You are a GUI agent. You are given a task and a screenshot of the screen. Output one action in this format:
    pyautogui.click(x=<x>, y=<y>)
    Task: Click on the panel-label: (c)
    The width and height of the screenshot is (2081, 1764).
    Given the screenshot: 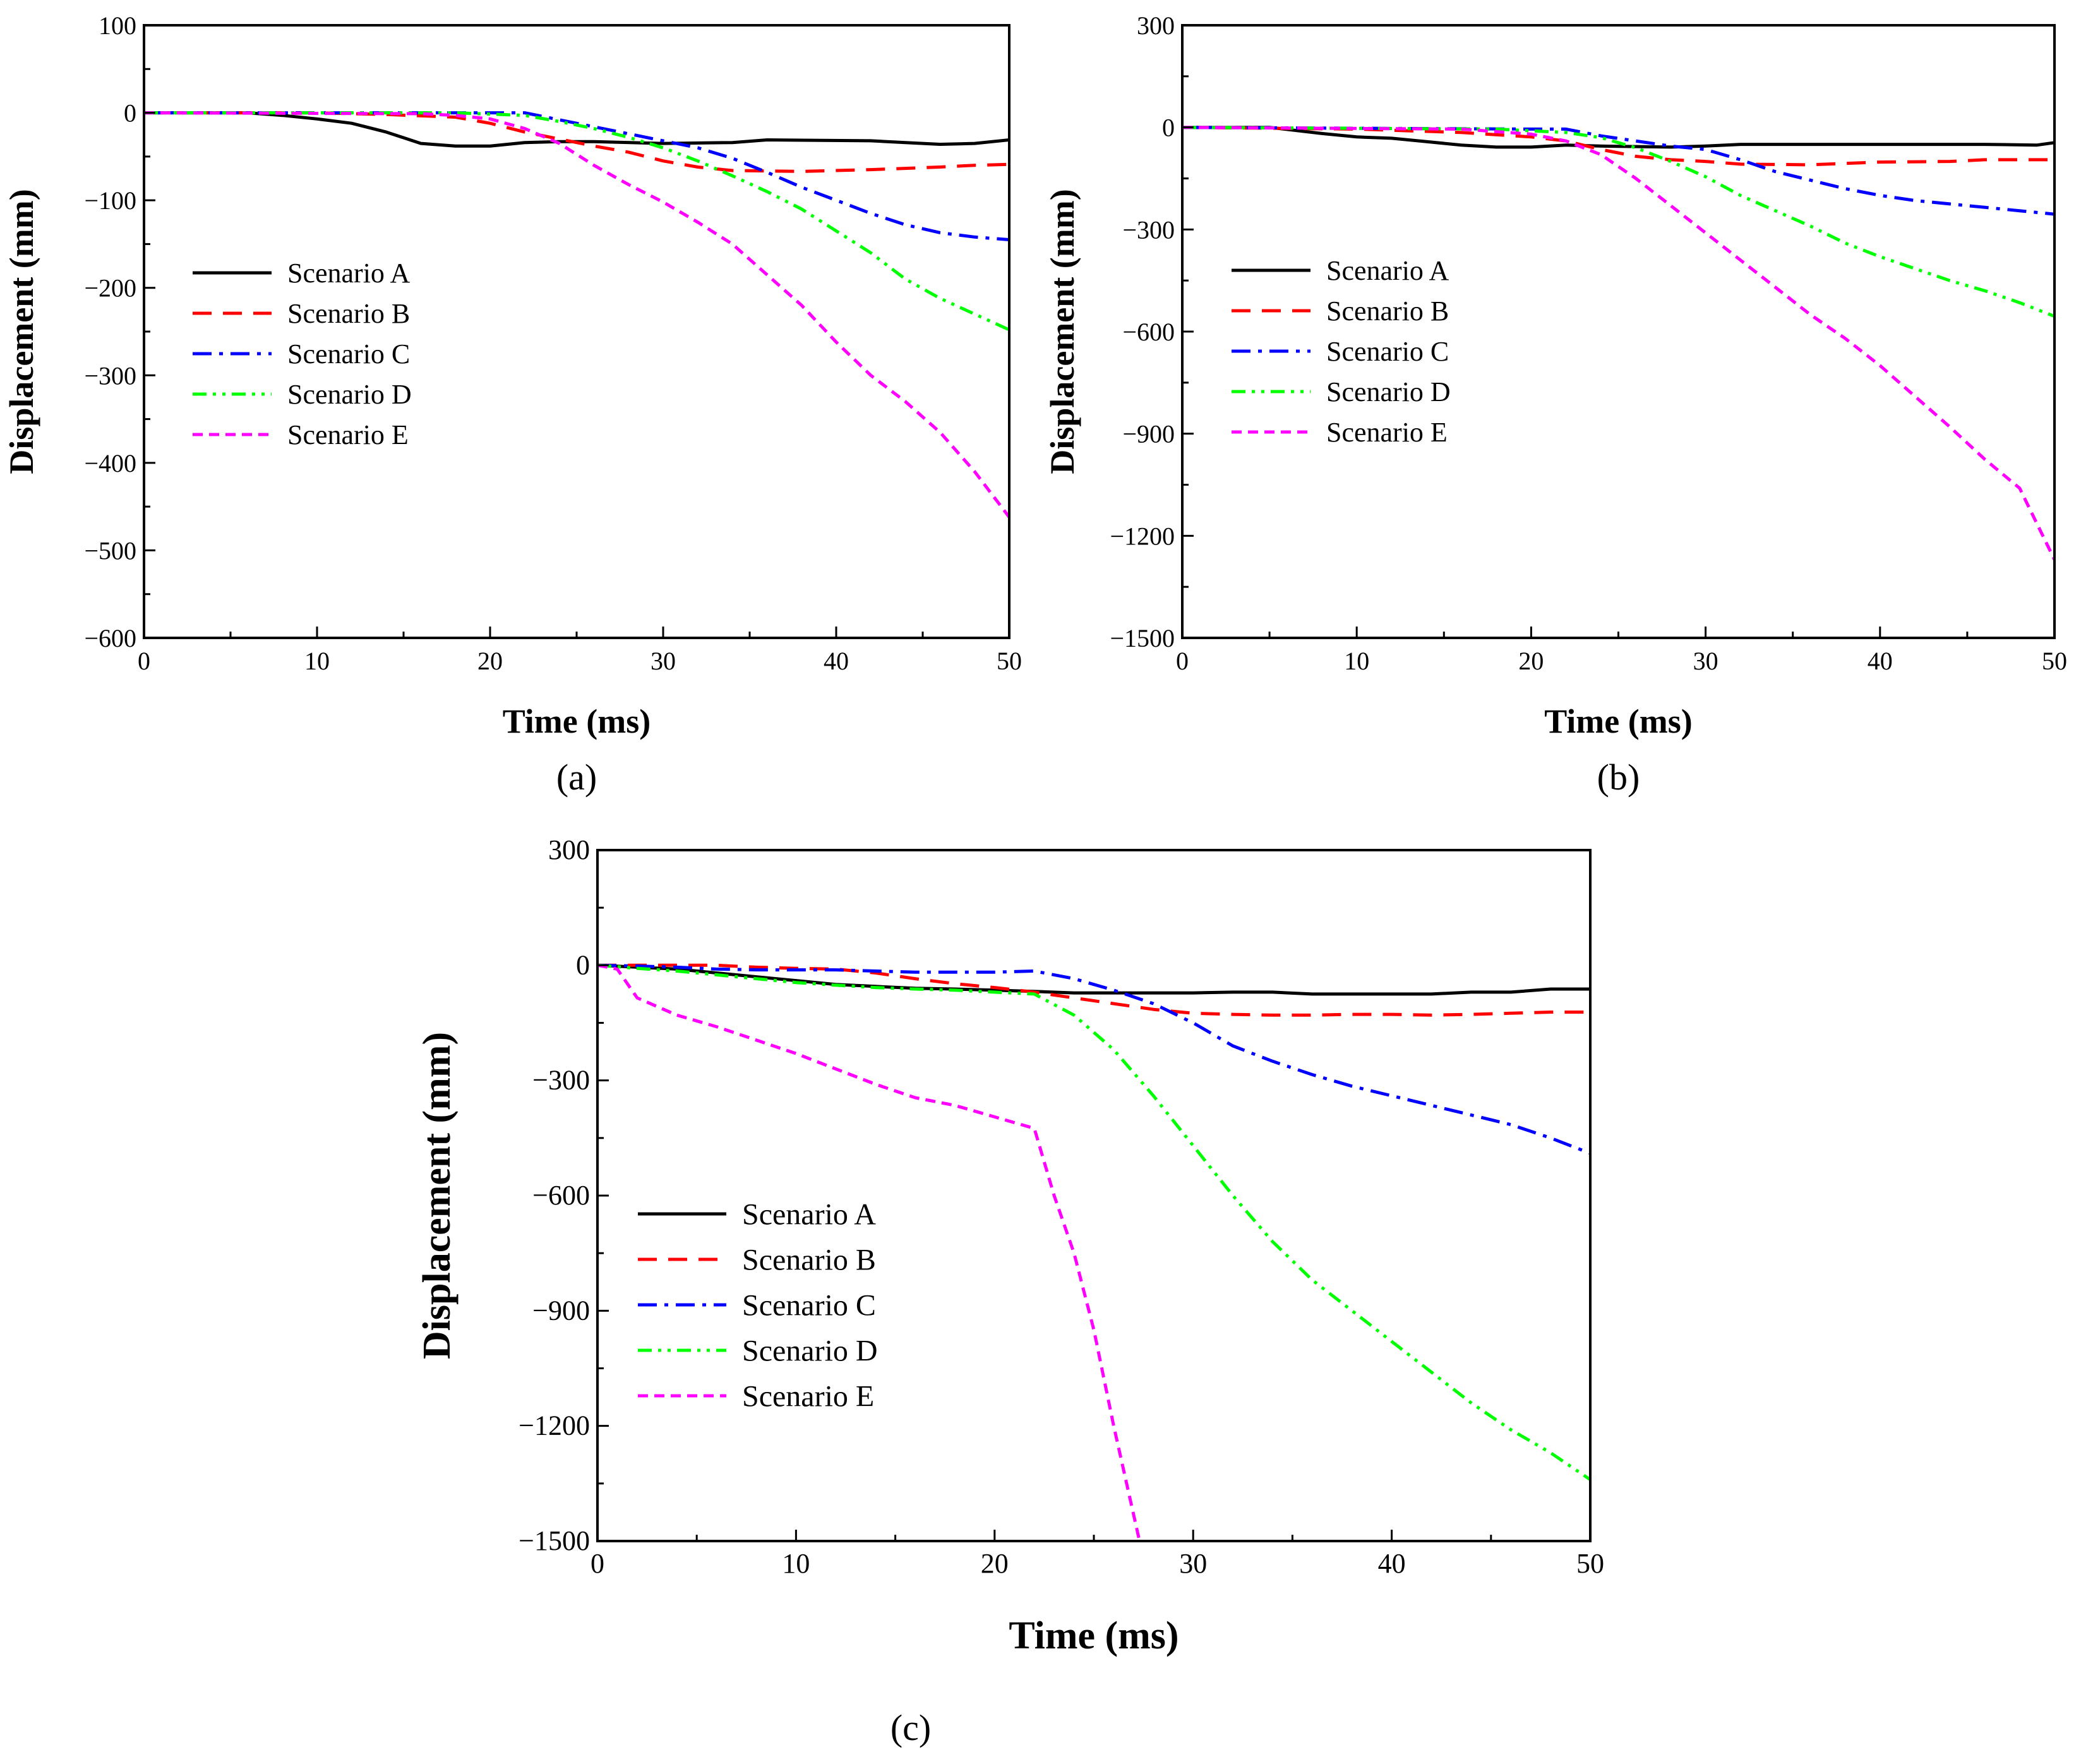 What is the action you would take?
    pyautogui.click(x=911, y=1727)
    